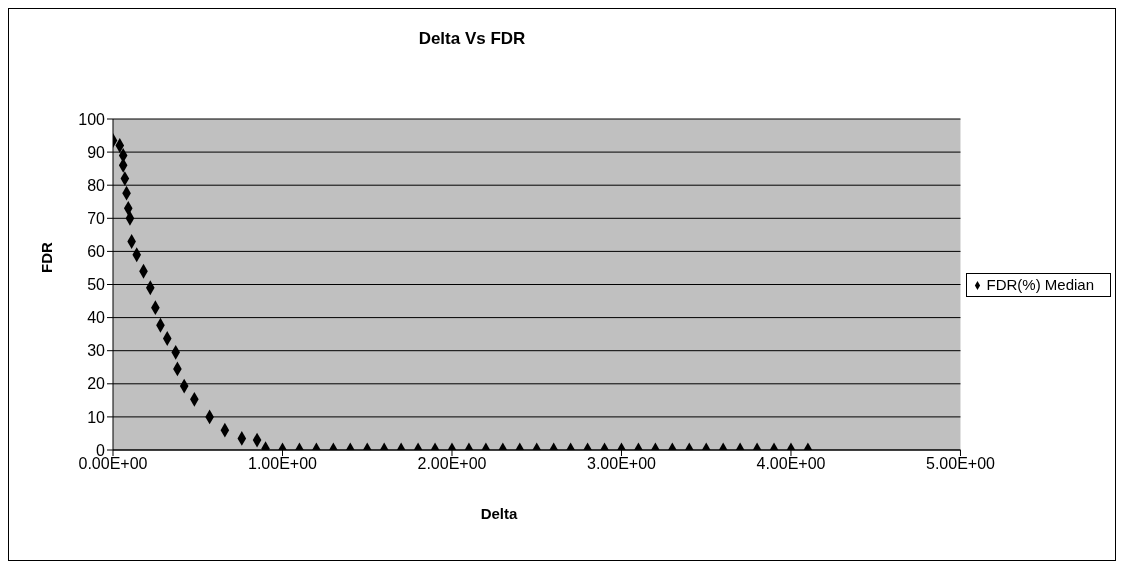 The width and height of the screenshot is (1124, 569). I want to click on y-tick-label: 50, so click(96, 285).